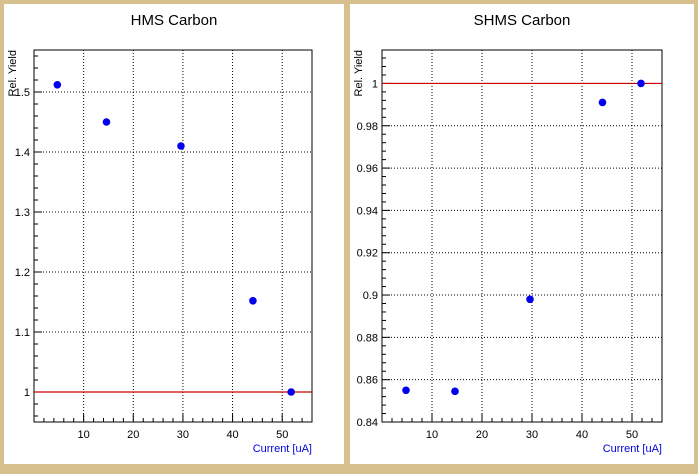 This screenshot has height=474, width=698. Describe the element at coordinates (522, 20) in the screenshot. I see `chart-title: SHMS Carbon` at that location.